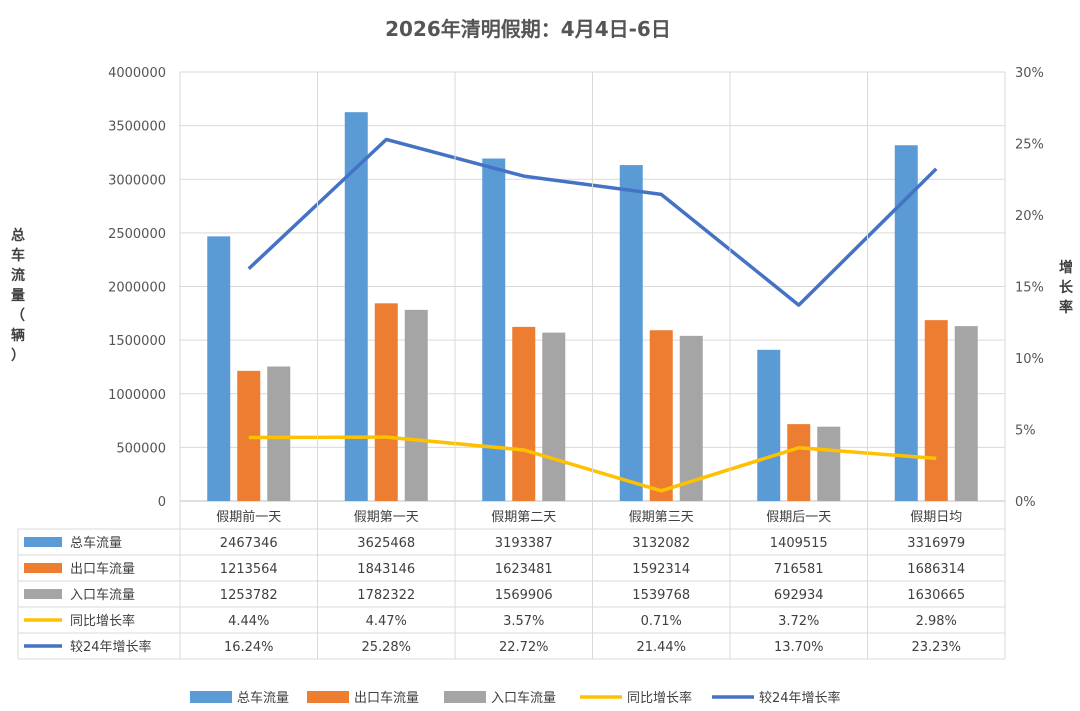  Describe the element at coordinates (248, 517) in the screenshot. I see `x-category-label: 假期前一天` at that location.